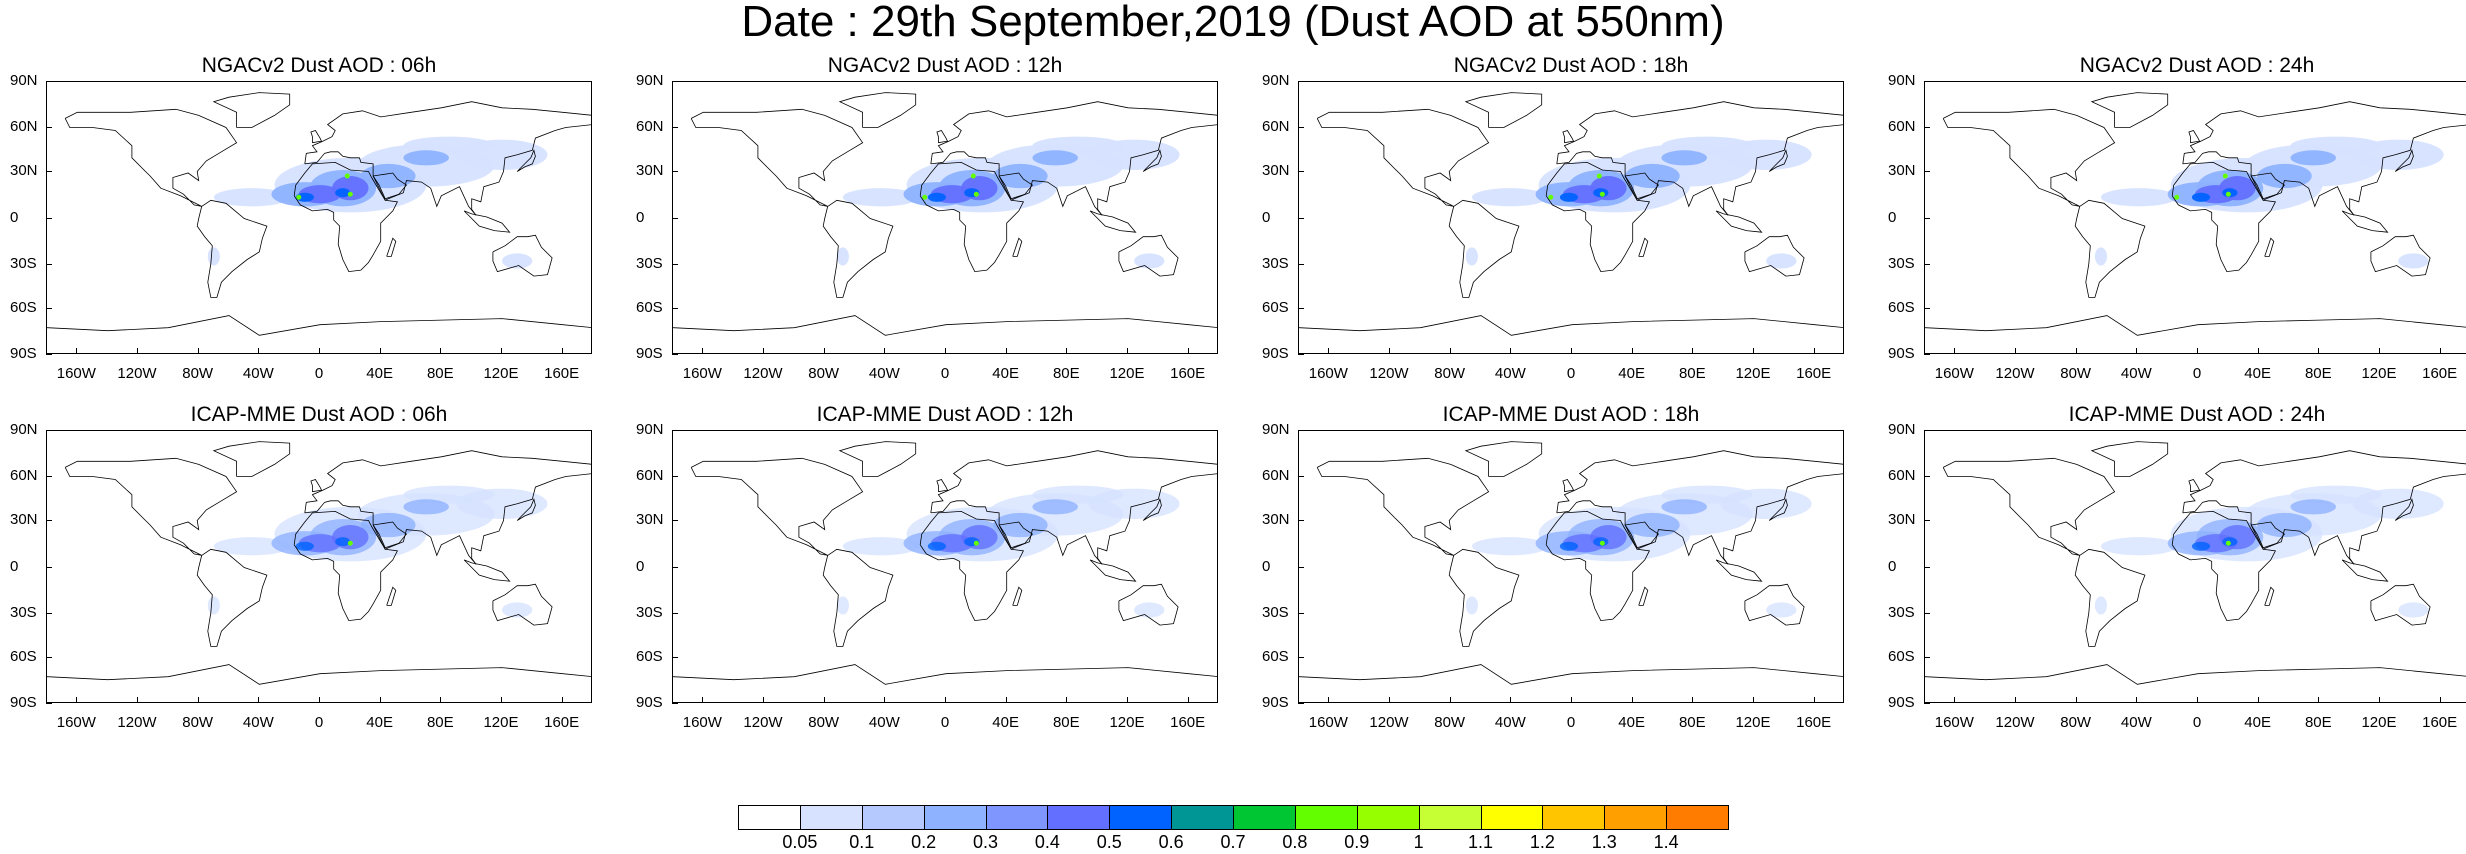 The image size is (2466, 854). Describe the element at coordinates (1902, 520) in the screenshot. I see `latitude-label: 30N` at that location.